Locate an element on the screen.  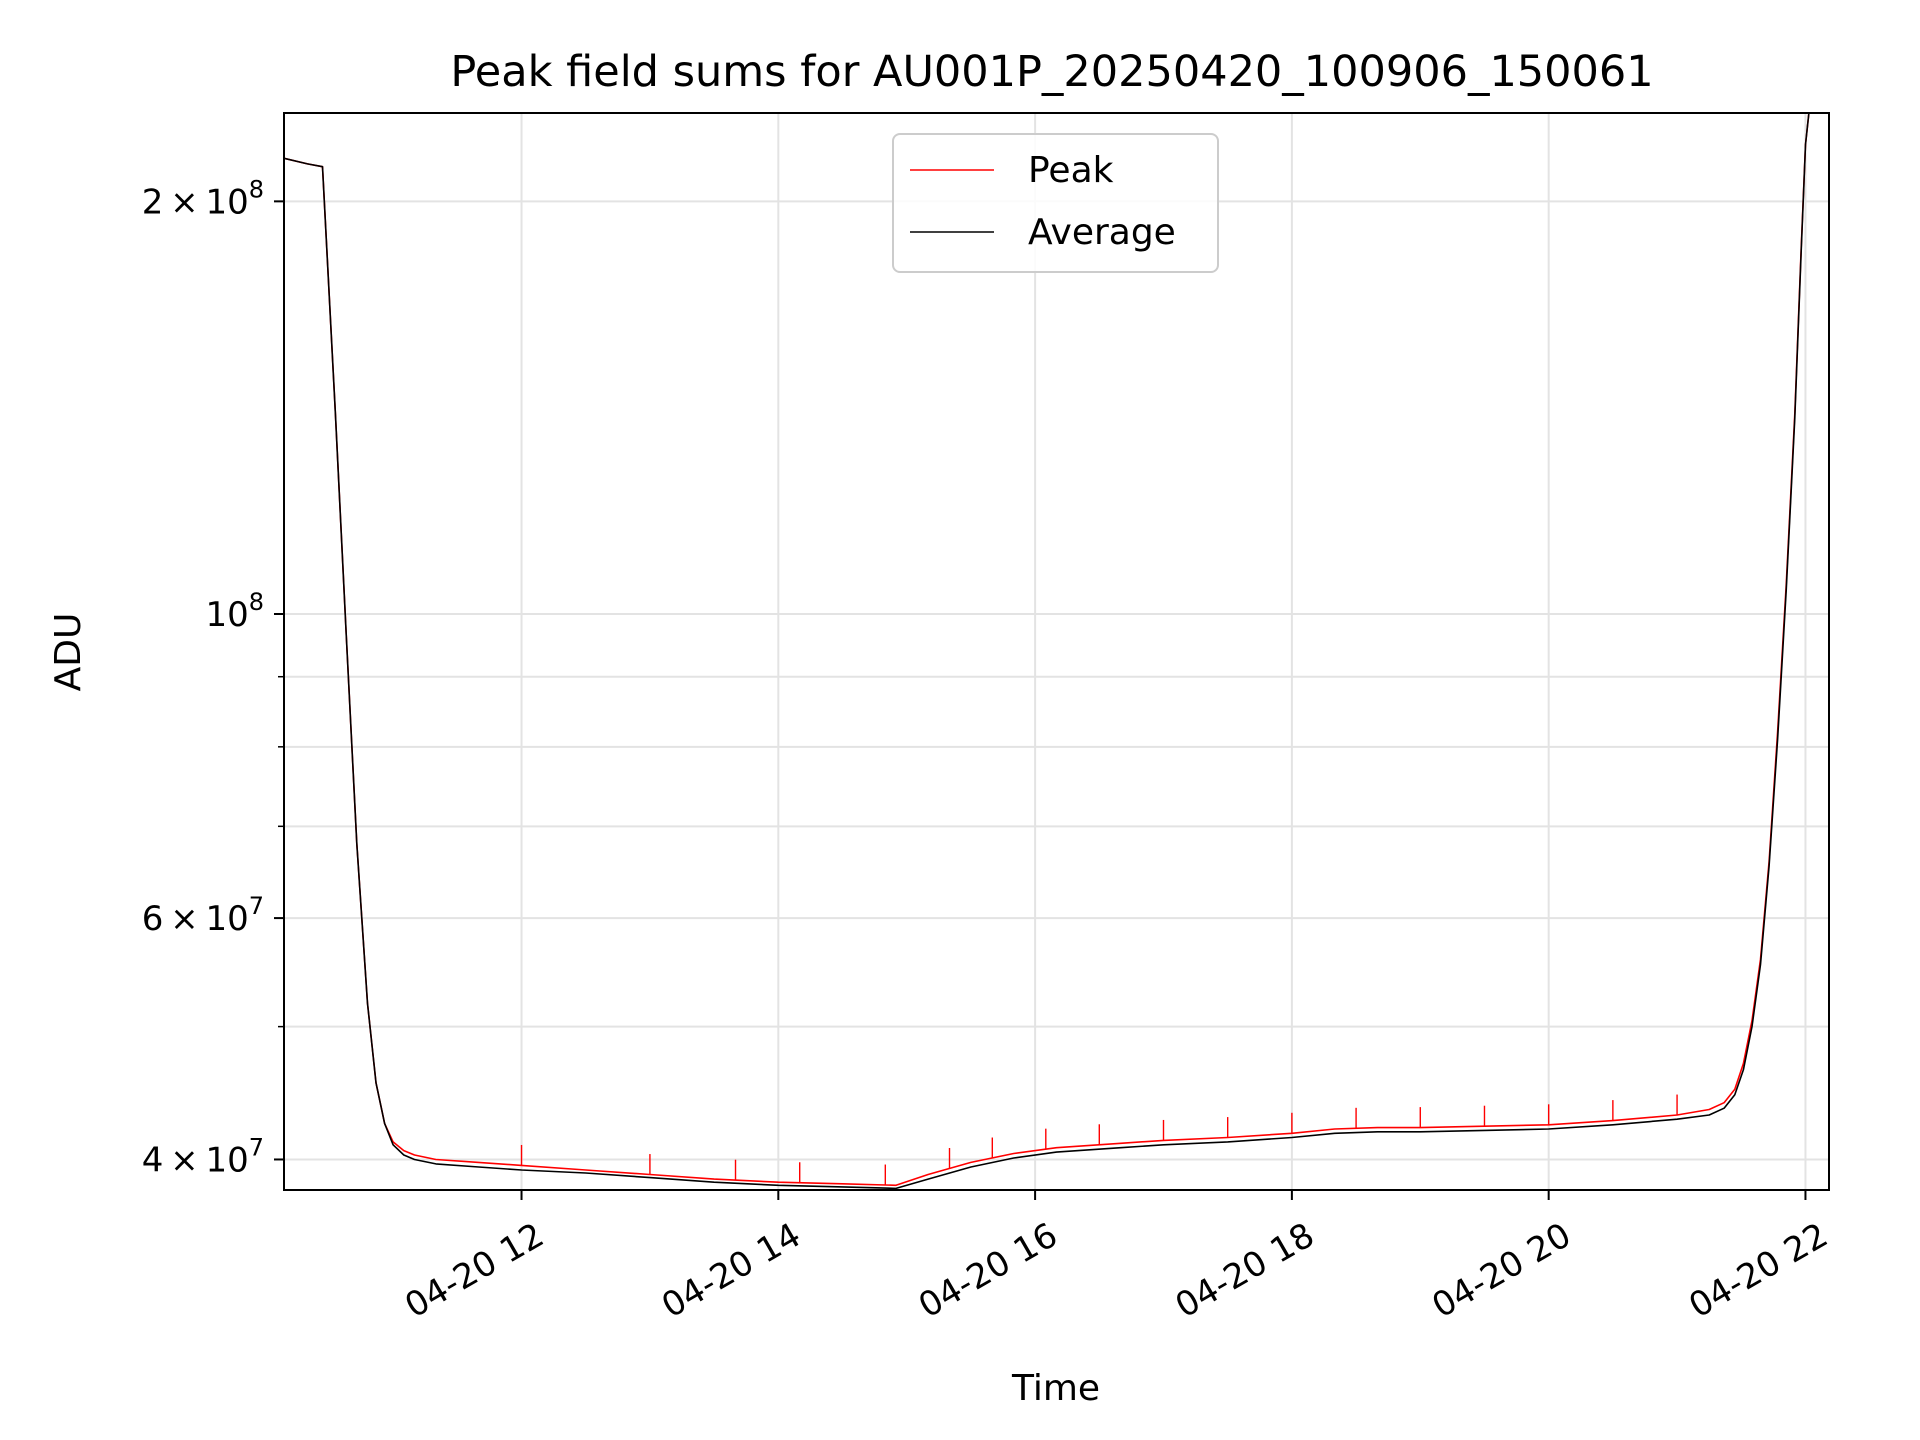
legend-box is located at coordinates (1055, 203).